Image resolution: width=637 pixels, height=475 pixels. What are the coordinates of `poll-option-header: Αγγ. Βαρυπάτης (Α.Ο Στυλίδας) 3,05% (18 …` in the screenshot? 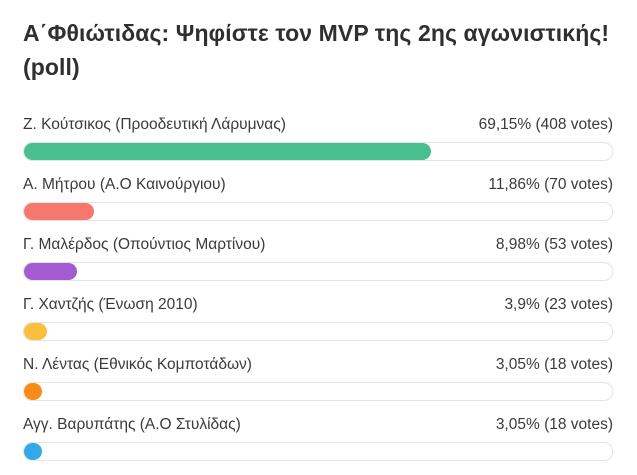 It's located at (318, 425).